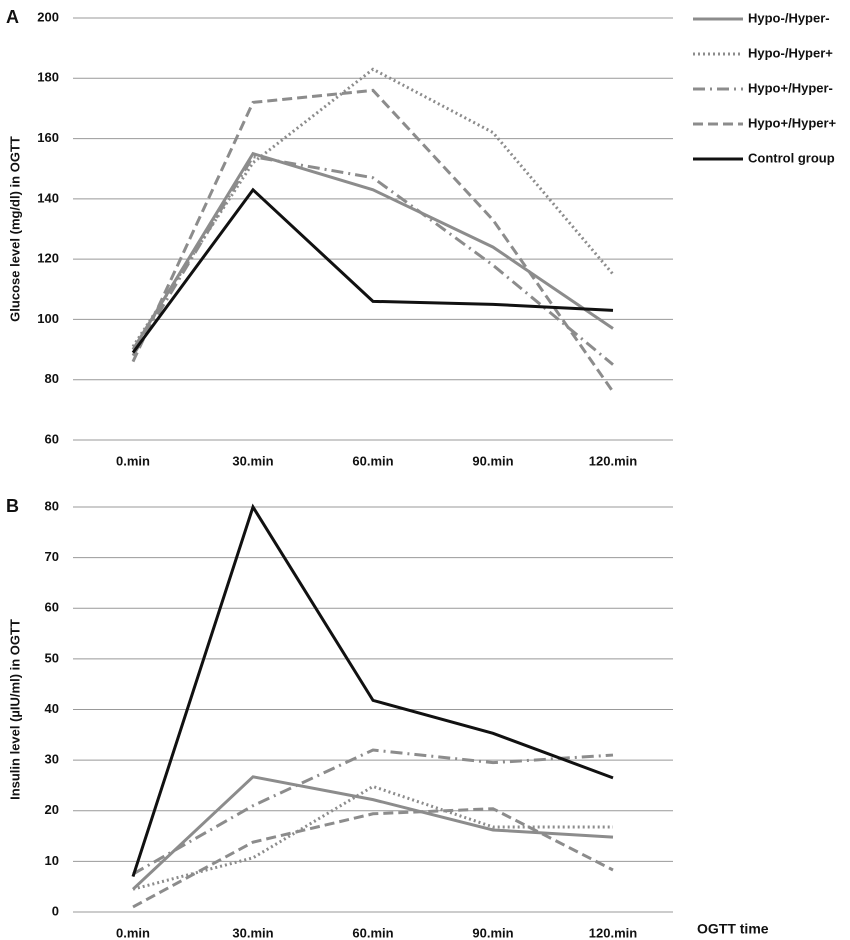 Image resolution: width=850 pixels, height=940 pixels. Describe the element at coordinates (52, 556) in the screenshot. I see `y-tick-label: 70` at that location.